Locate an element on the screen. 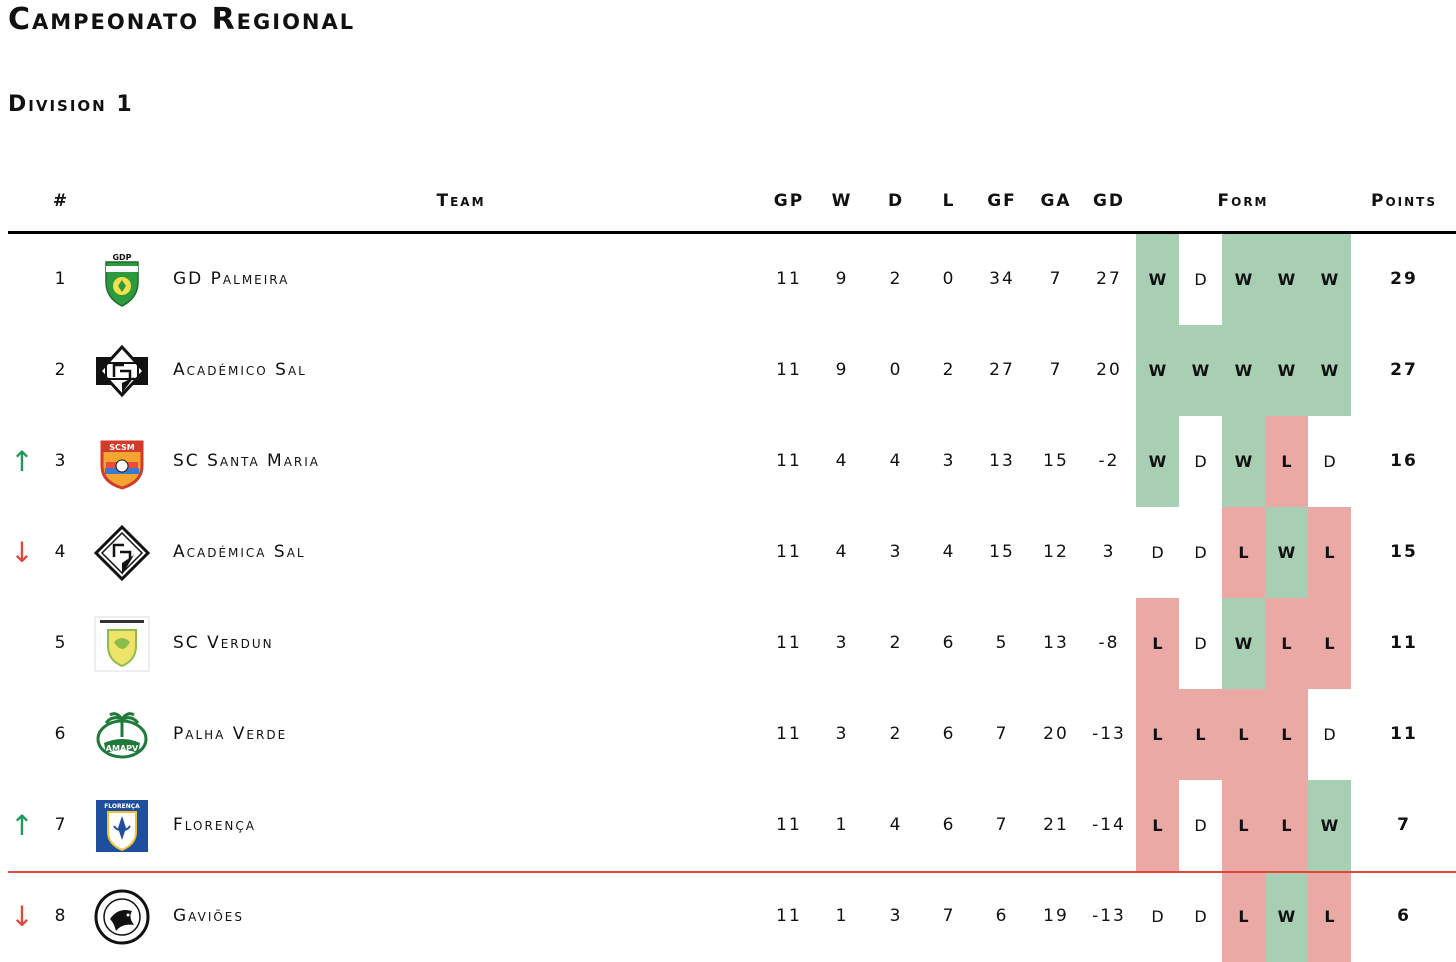 The image size is (1456, 962). stat-gd: 27 is located at coordinates (1109, 279).